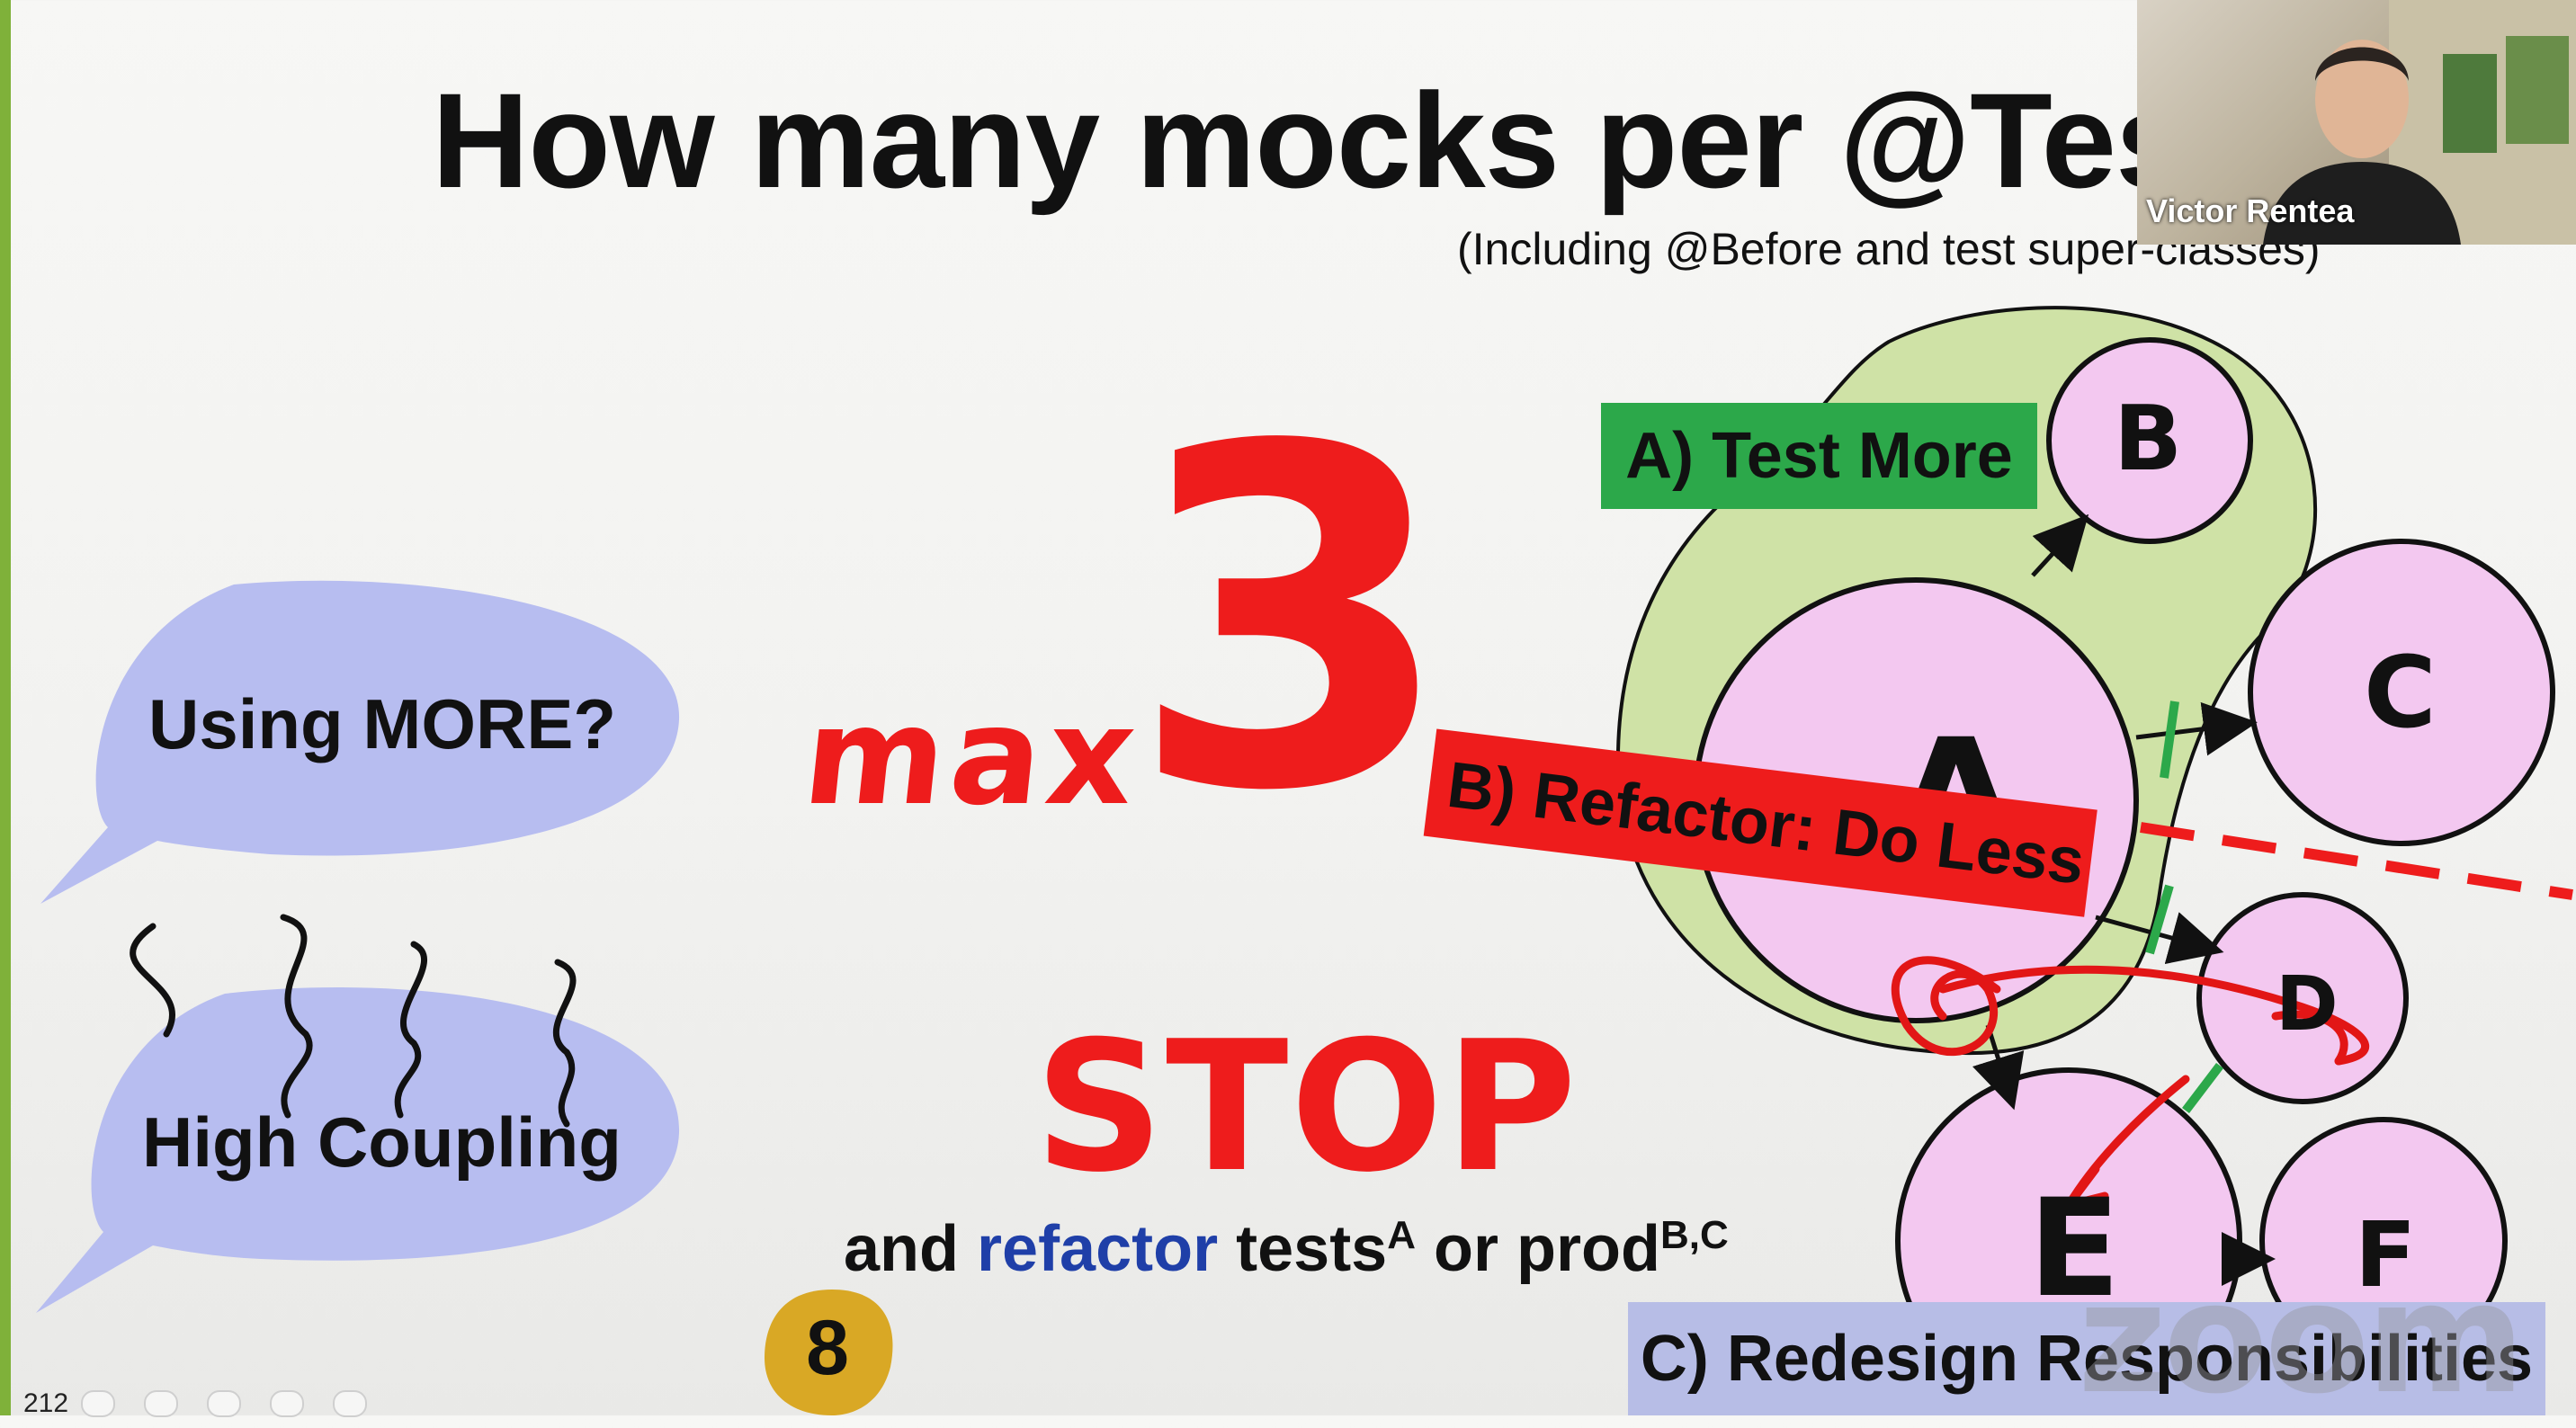 The image size is (2576, 1428). Describe the element at coordinates (2307, 1004) in the screenshot. I see `node-d-label: D` at that location.